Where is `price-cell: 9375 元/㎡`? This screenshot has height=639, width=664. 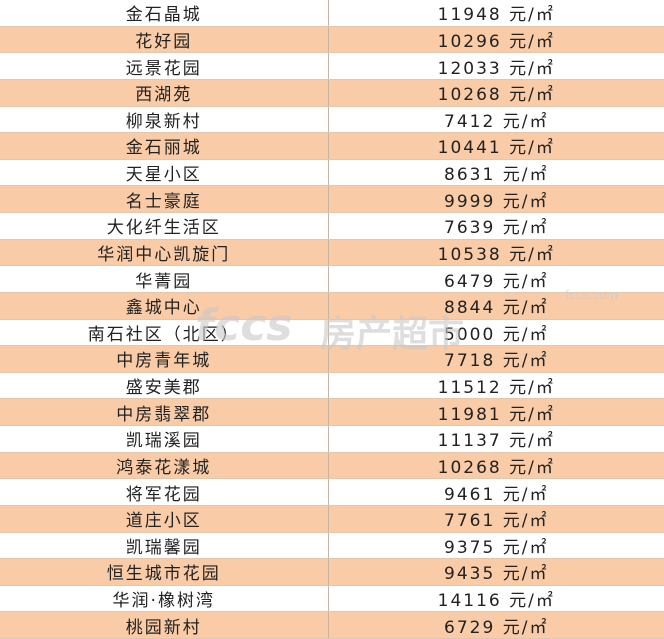
price-cell: 9375 元/㎡ is located at coordinates (496, 547).